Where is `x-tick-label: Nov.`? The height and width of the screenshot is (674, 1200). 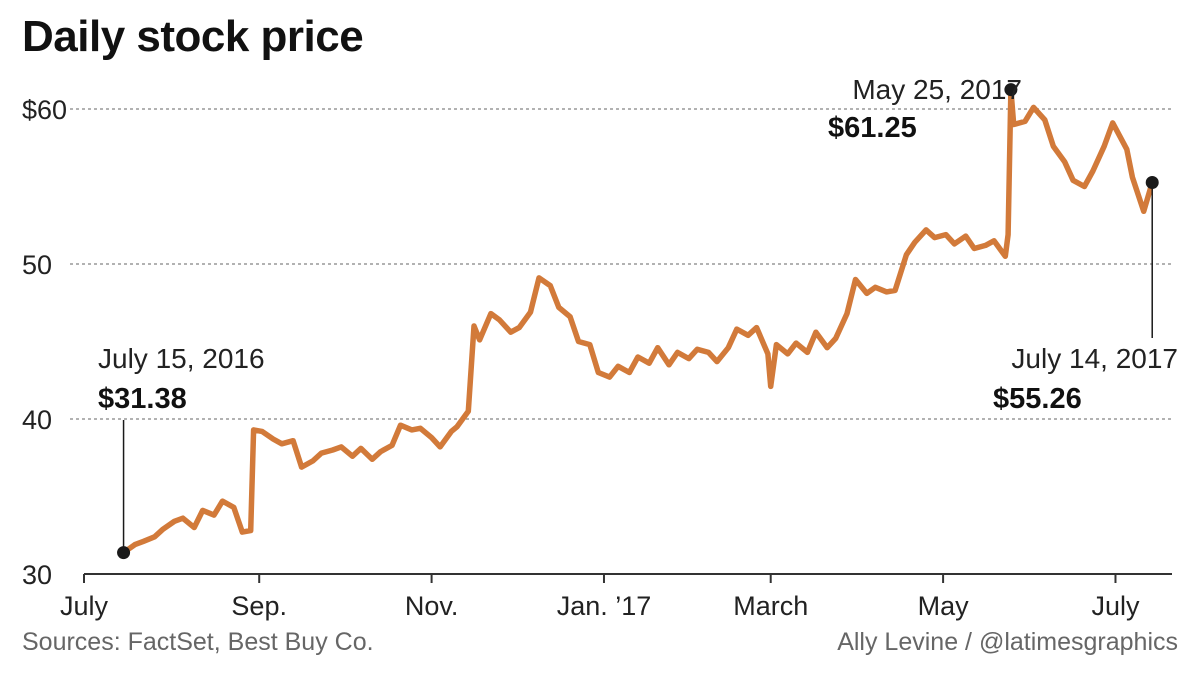 x-tick-label: Nov. is located at coordinates (432, 606).